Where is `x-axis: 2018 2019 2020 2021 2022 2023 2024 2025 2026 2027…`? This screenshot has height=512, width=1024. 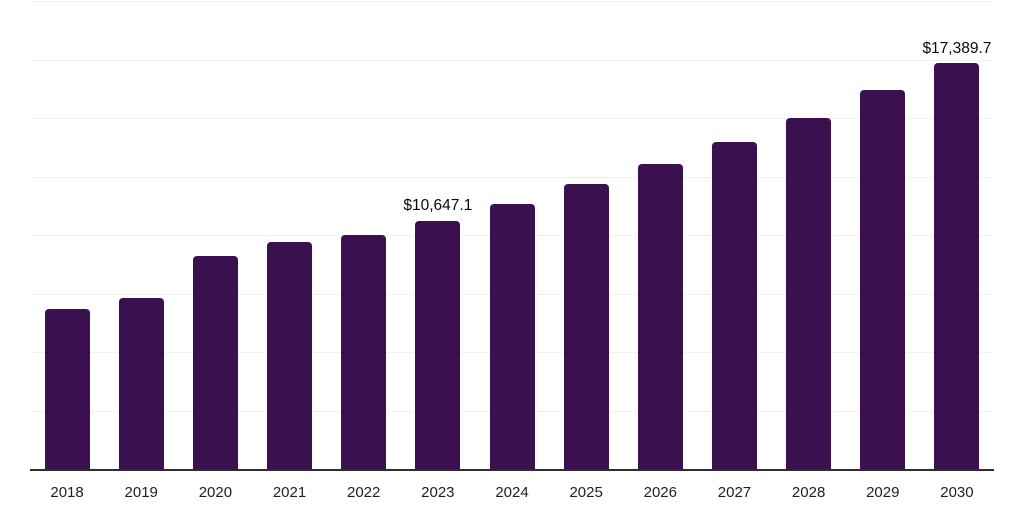 x-axis: 2018 2019 2020 2021 2022 2023 2024 2025 2026 2027… is located at coordinates (512, 492).